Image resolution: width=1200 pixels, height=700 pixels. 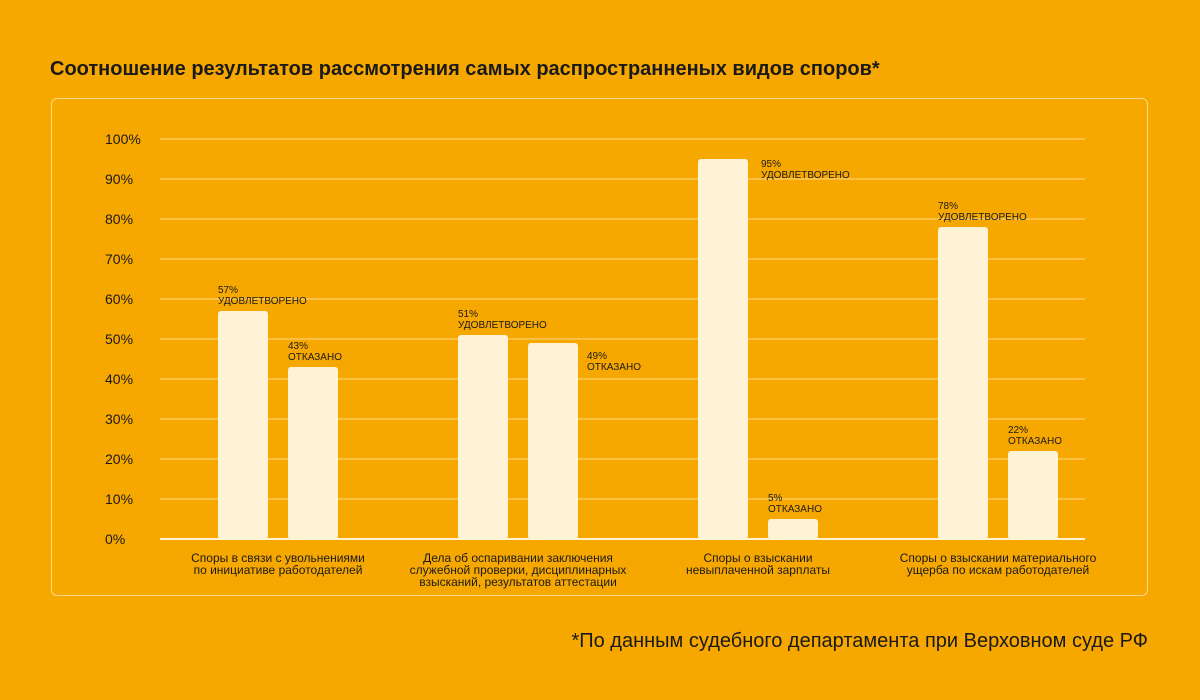 I want to click on y-tick-label: 10%, so click(x=119, y=499).